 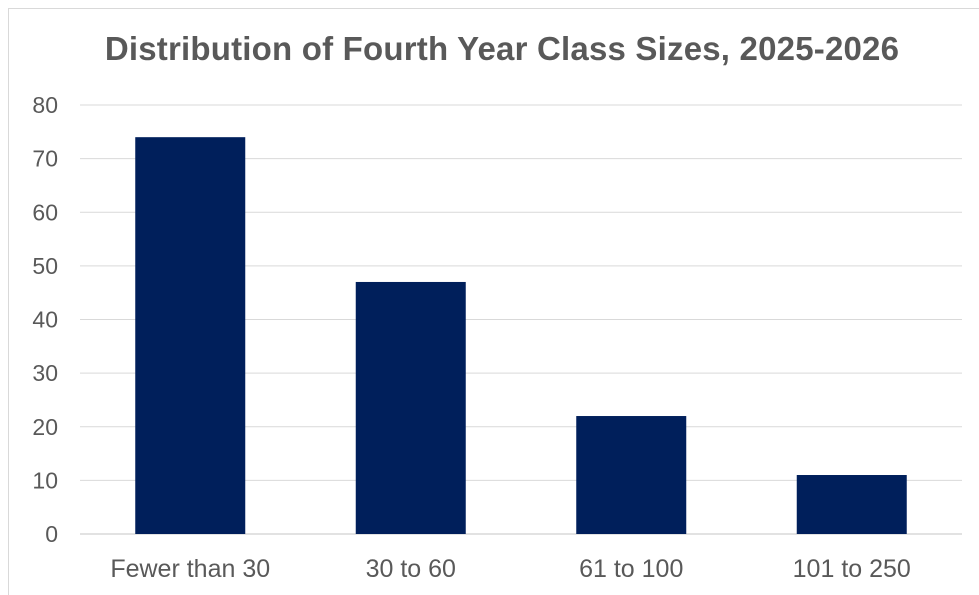 I want to click on y-tick-label: 60, so click(x=45, y=212).